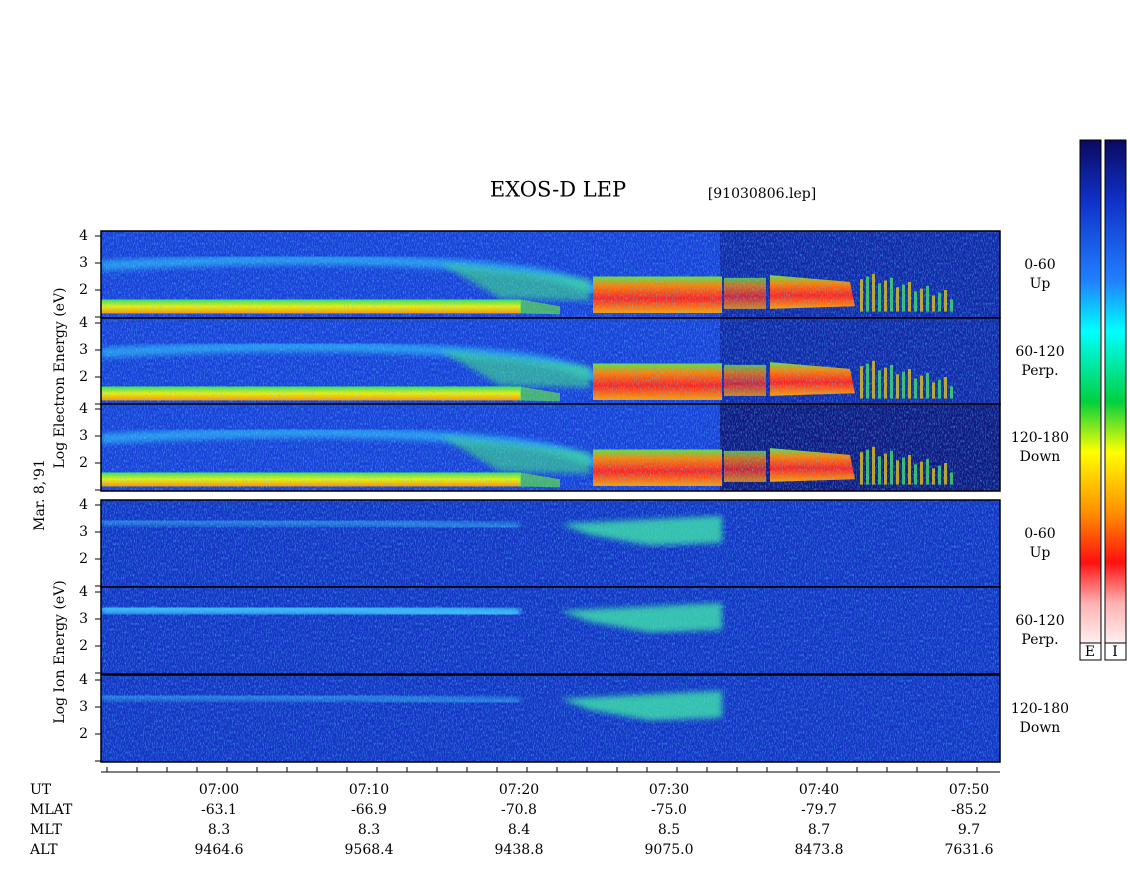 The height and width of the screenshot is (875, 1130). Describe the element at coordinates (819, 830) in the screenshot. I see `row-value: 8.7` at that location.